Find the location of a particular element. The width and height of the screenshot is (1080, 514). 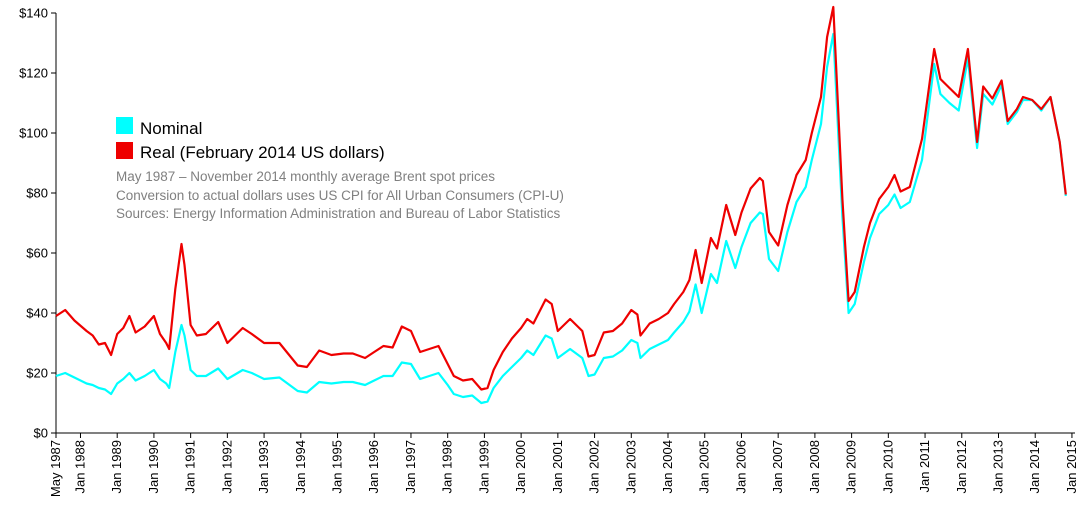

x-tick-label: Jan 2002 is located at coordinates (594, 467).